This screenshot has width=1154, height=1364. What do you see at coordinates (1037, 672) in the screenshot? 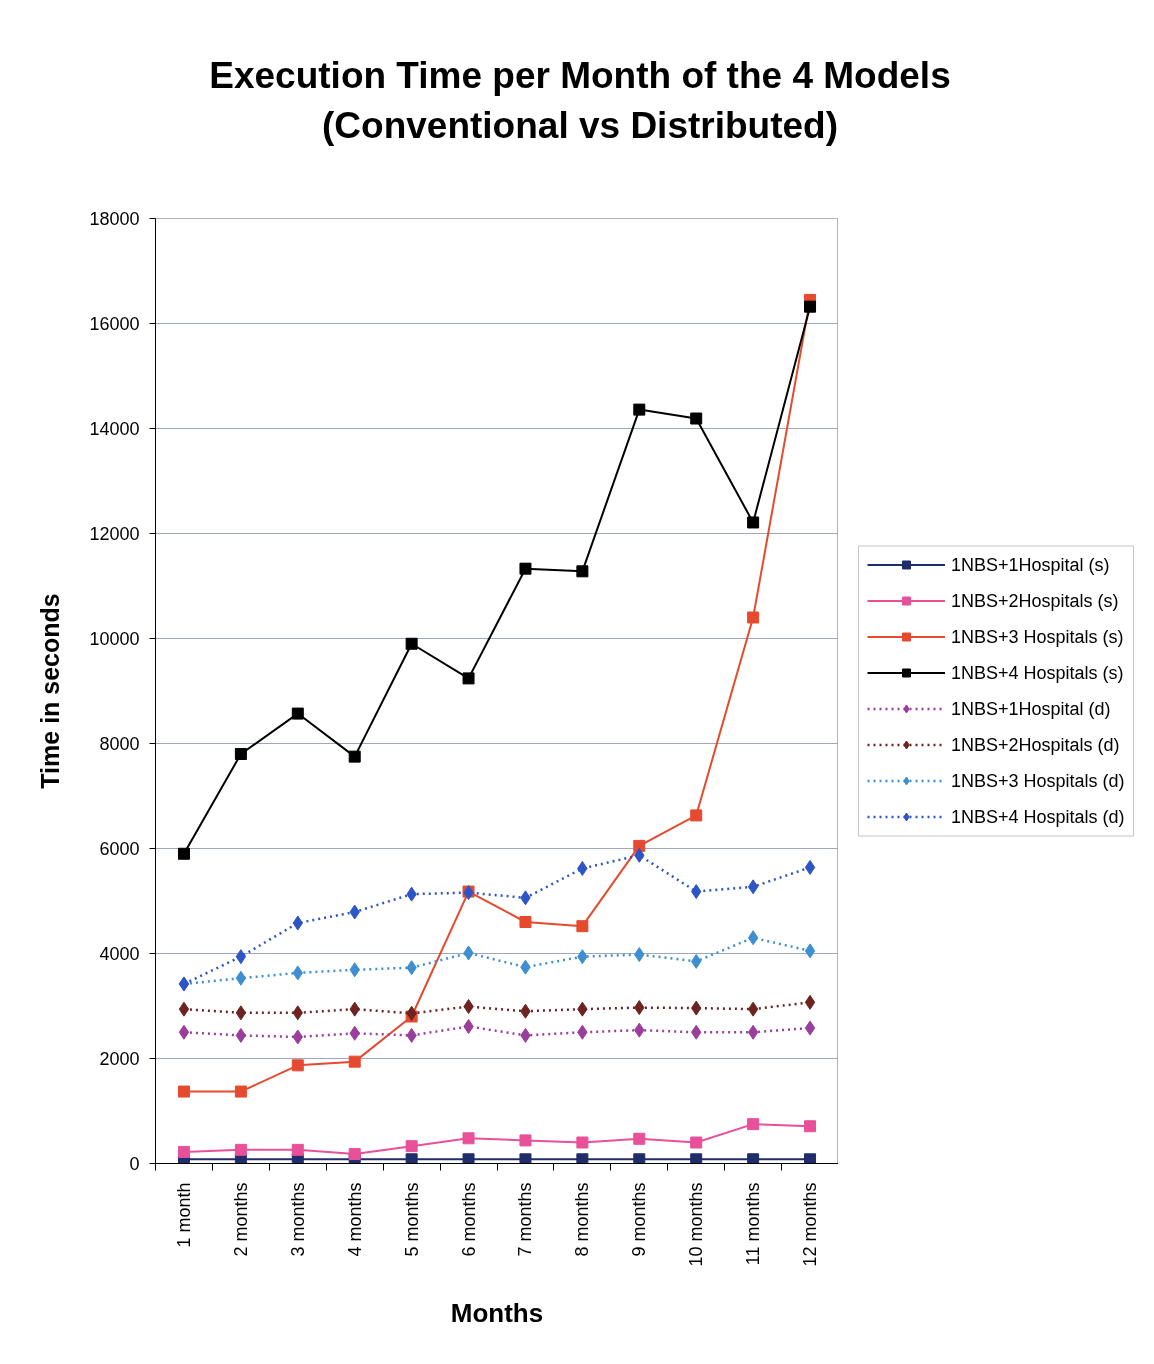
I see `legend-label: 1NBS+4 Hospitals (s)` at bounding box center [1037, 672].